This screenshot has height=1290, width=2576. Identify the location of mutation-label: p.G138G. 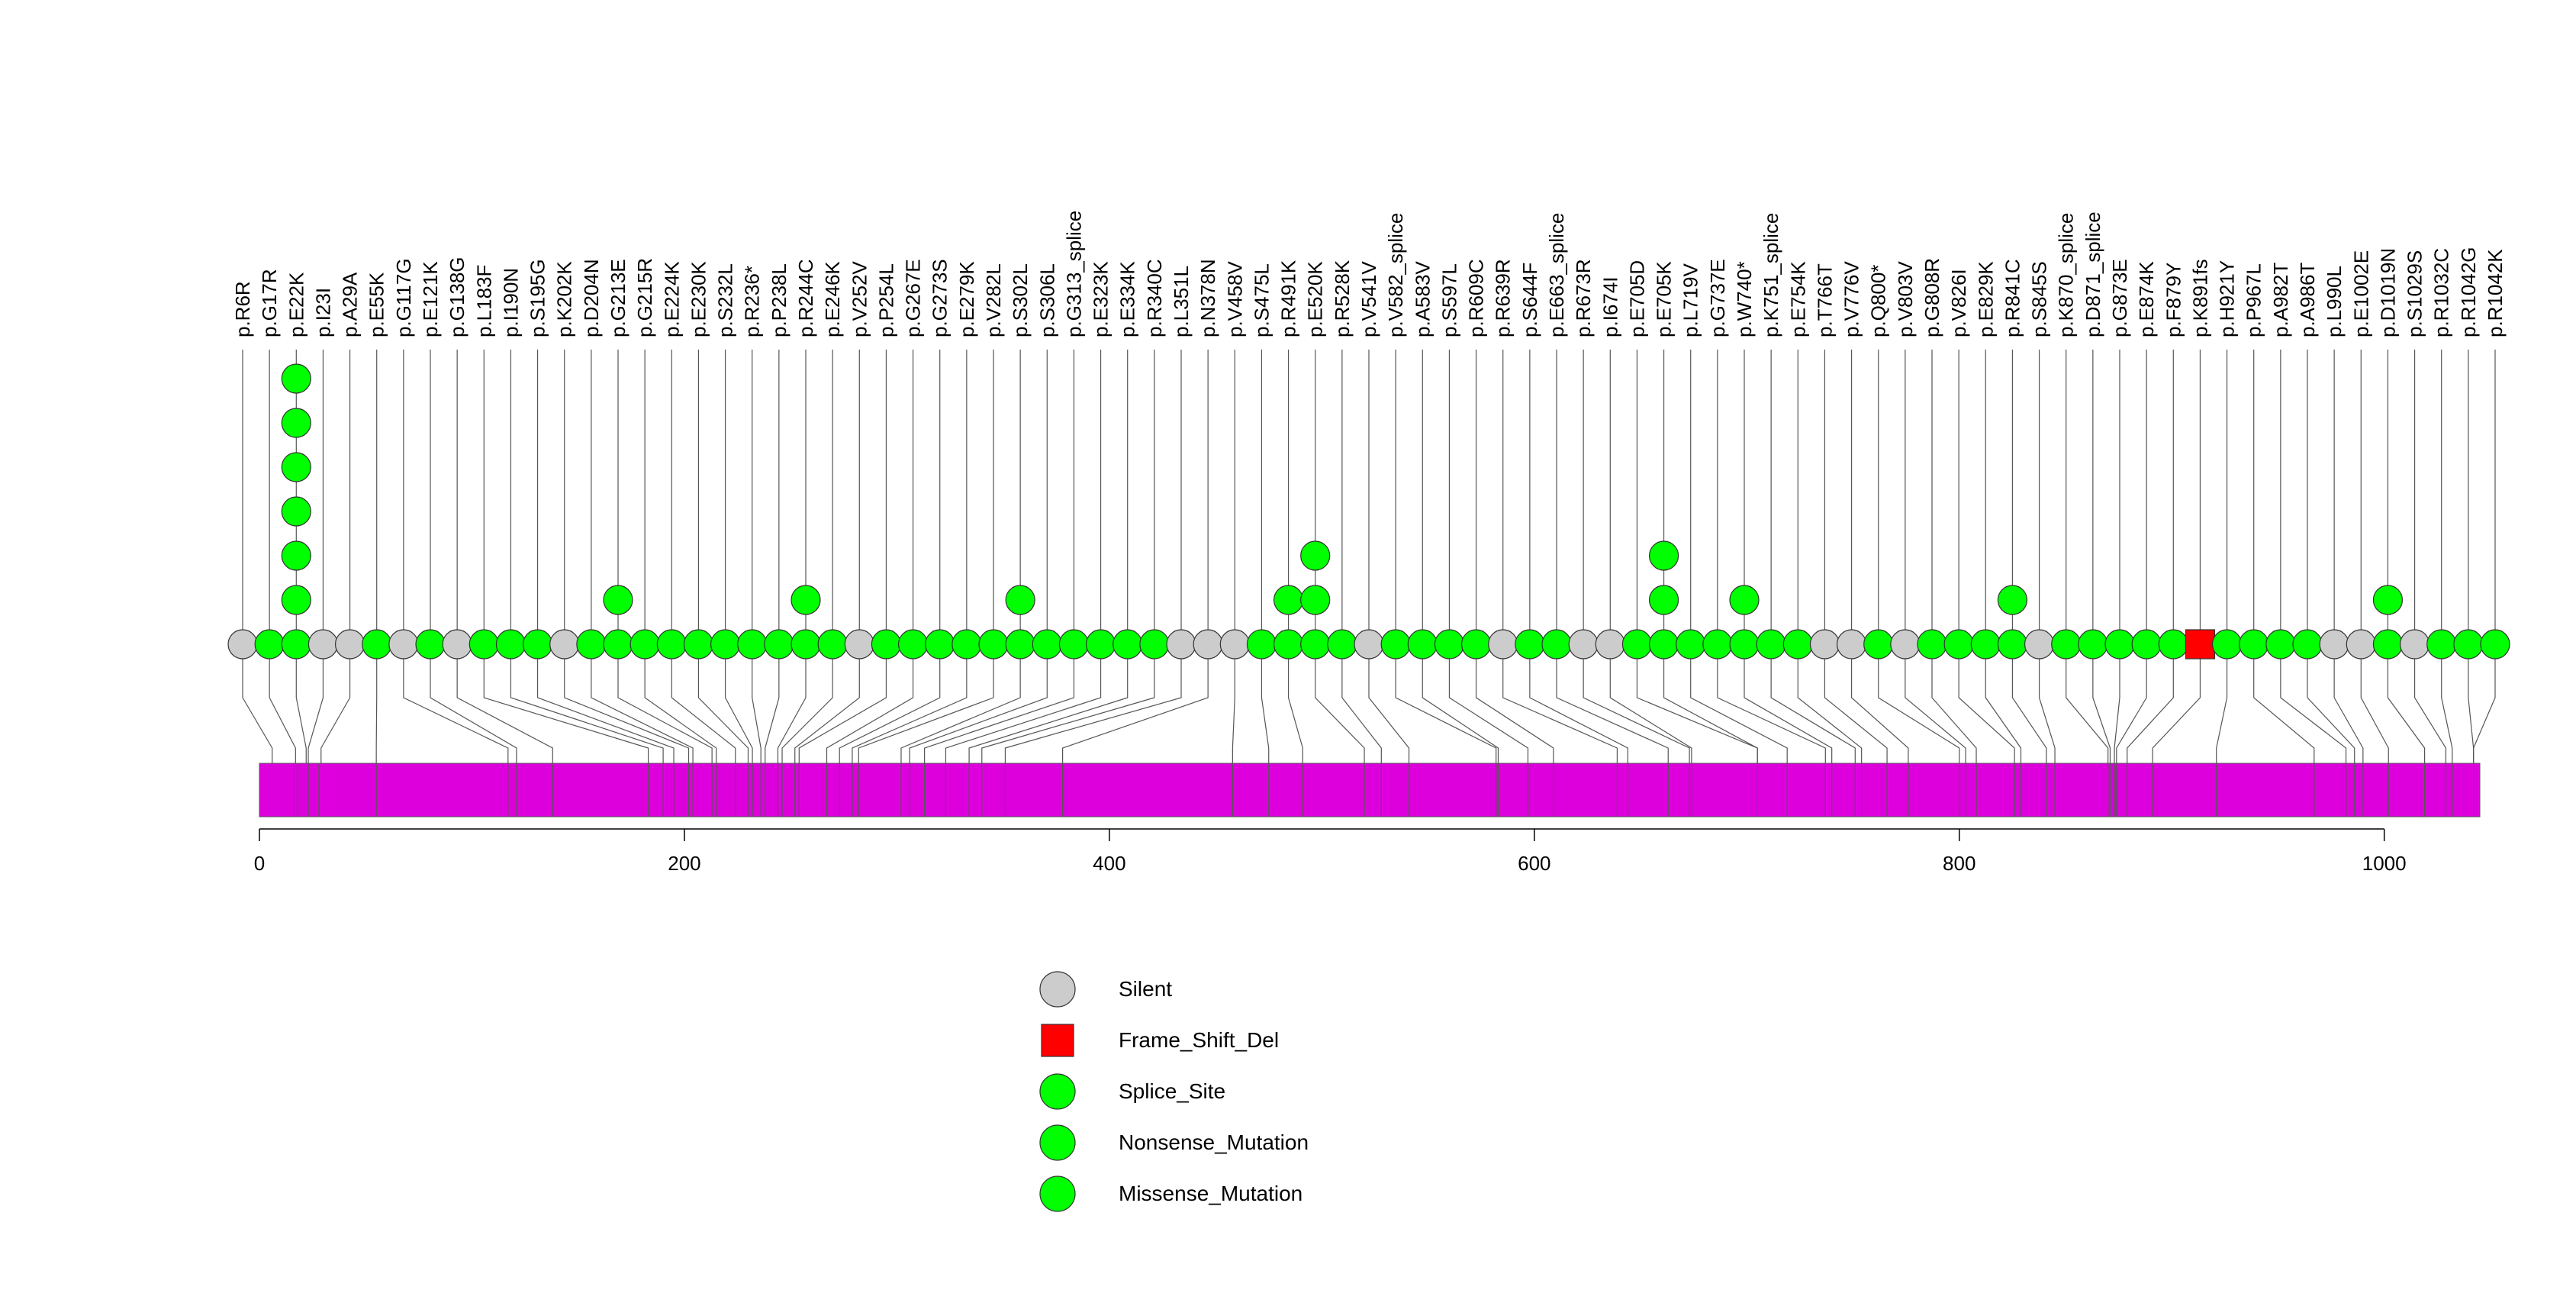
(457, 296).